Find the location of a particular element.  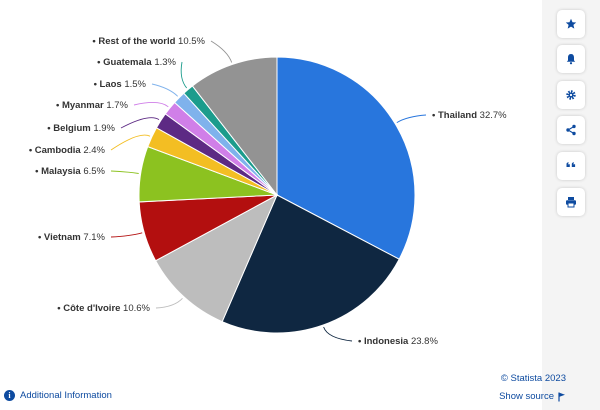

slice-label: • Belgium is located at coordinates (68, 128).